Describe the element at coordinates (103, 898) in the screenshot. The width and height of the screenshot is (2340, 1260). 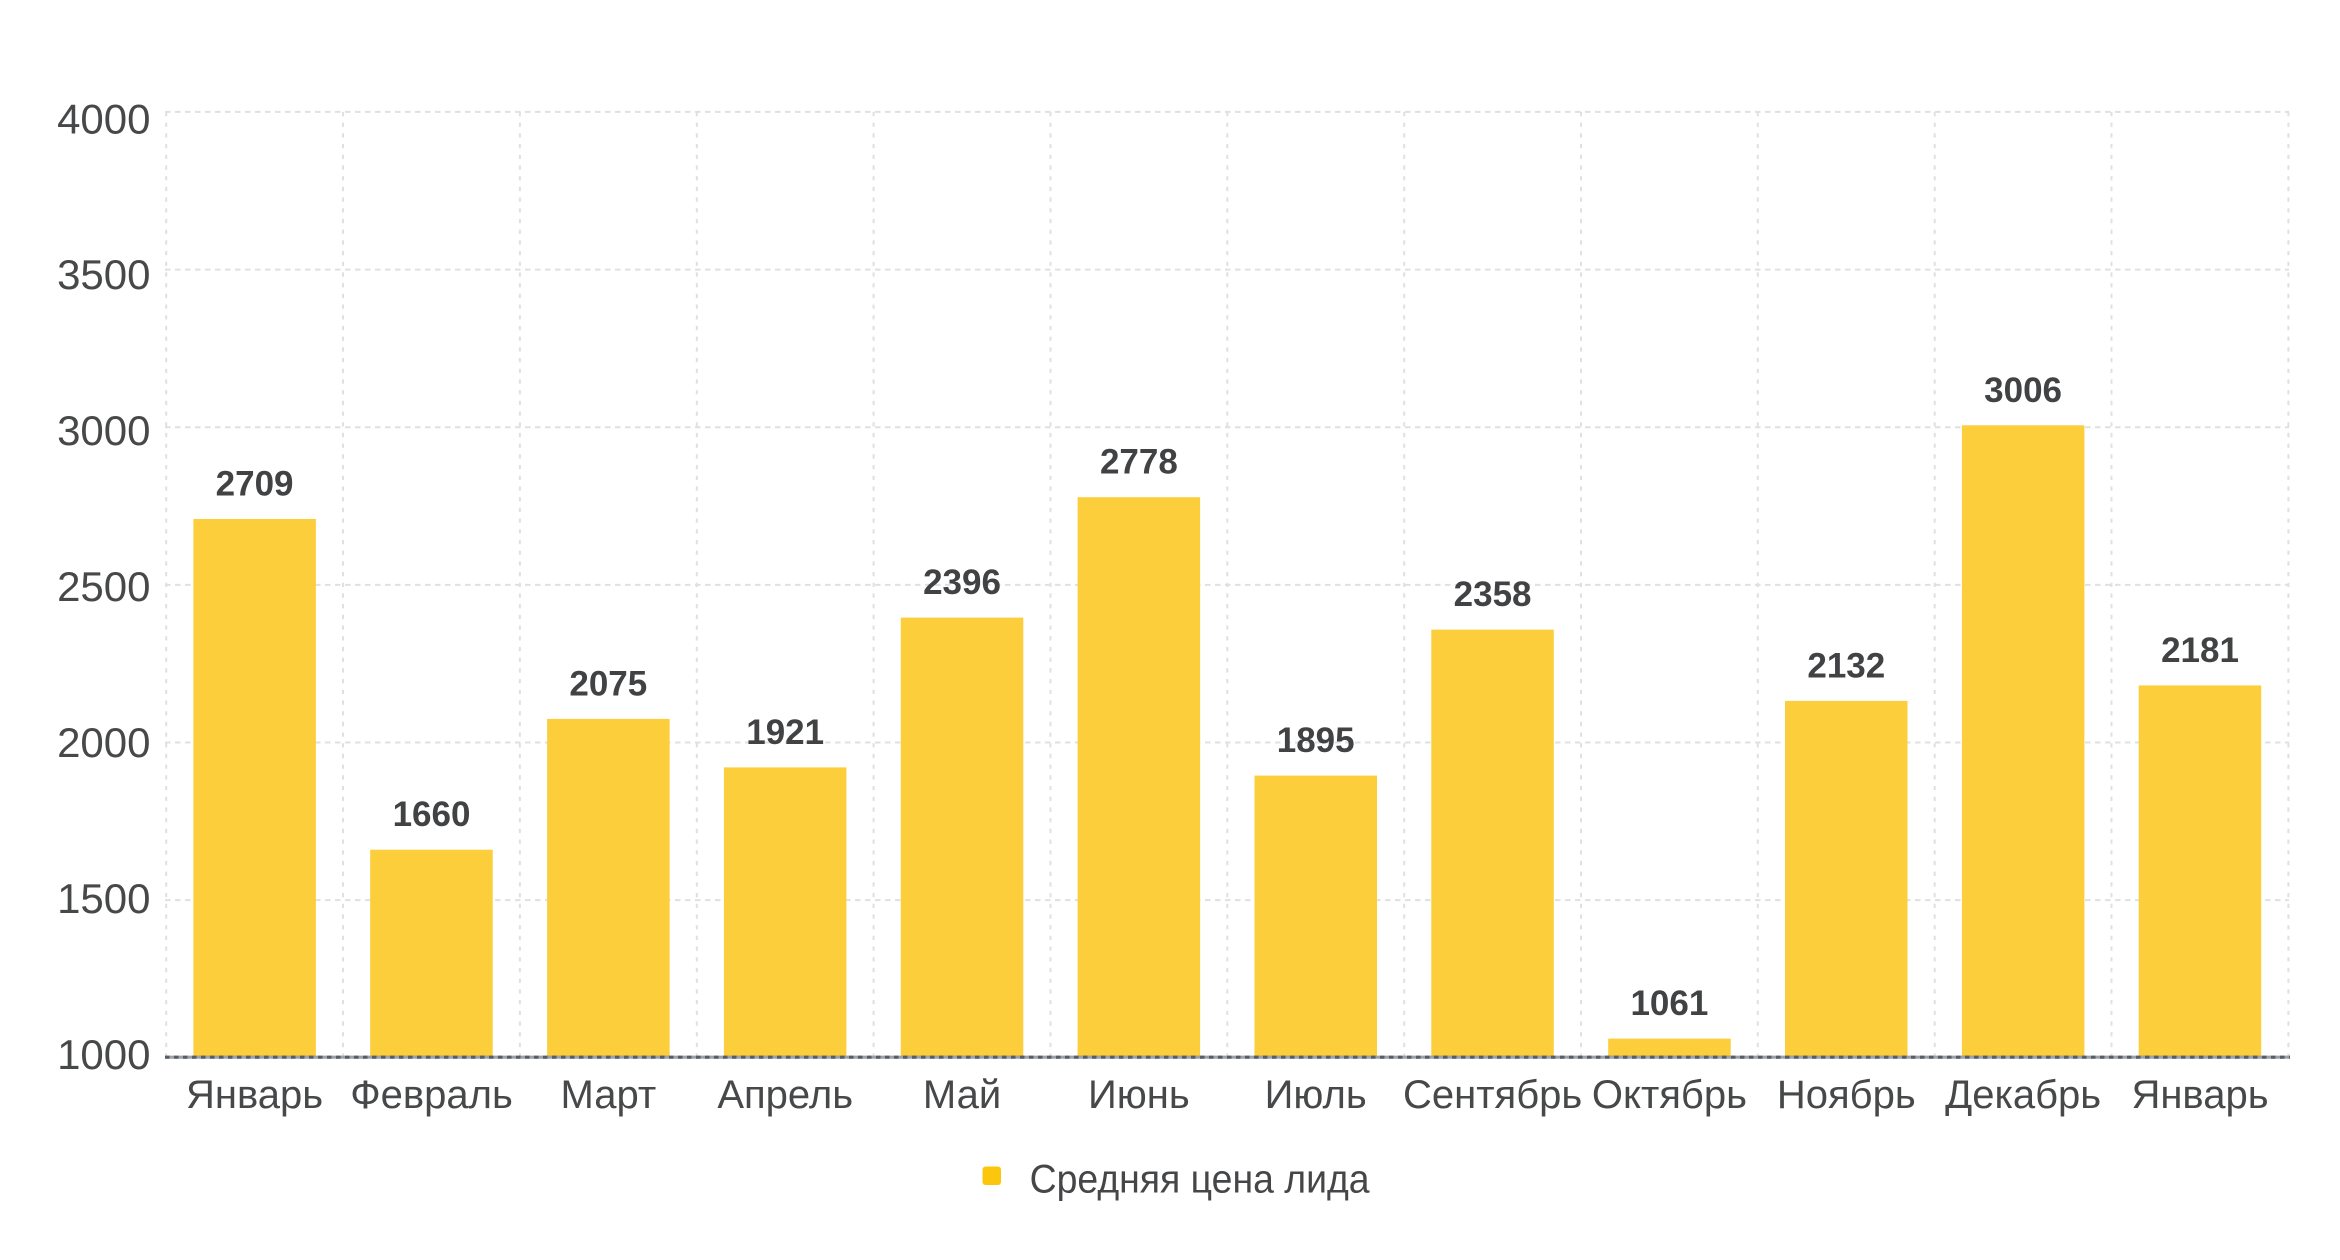
I see `svg-text: 1500` at that location.